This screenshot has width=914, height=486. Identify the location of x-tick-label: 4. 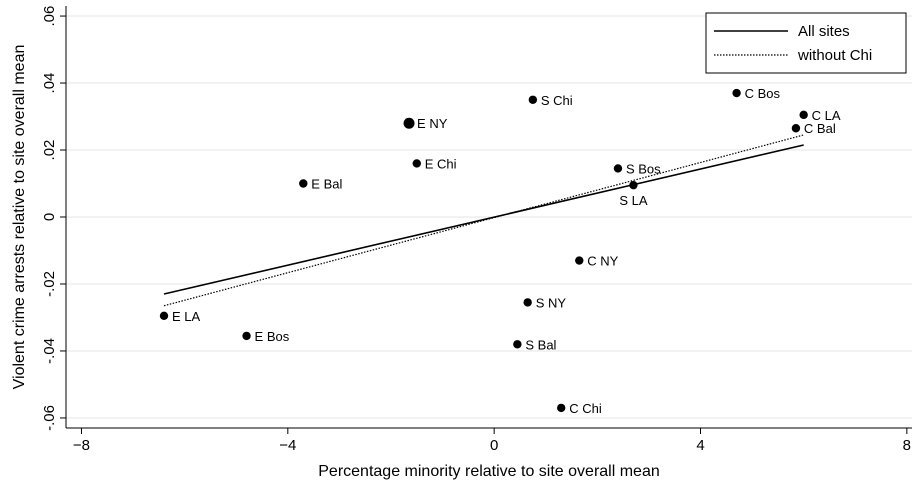
(700, 445).